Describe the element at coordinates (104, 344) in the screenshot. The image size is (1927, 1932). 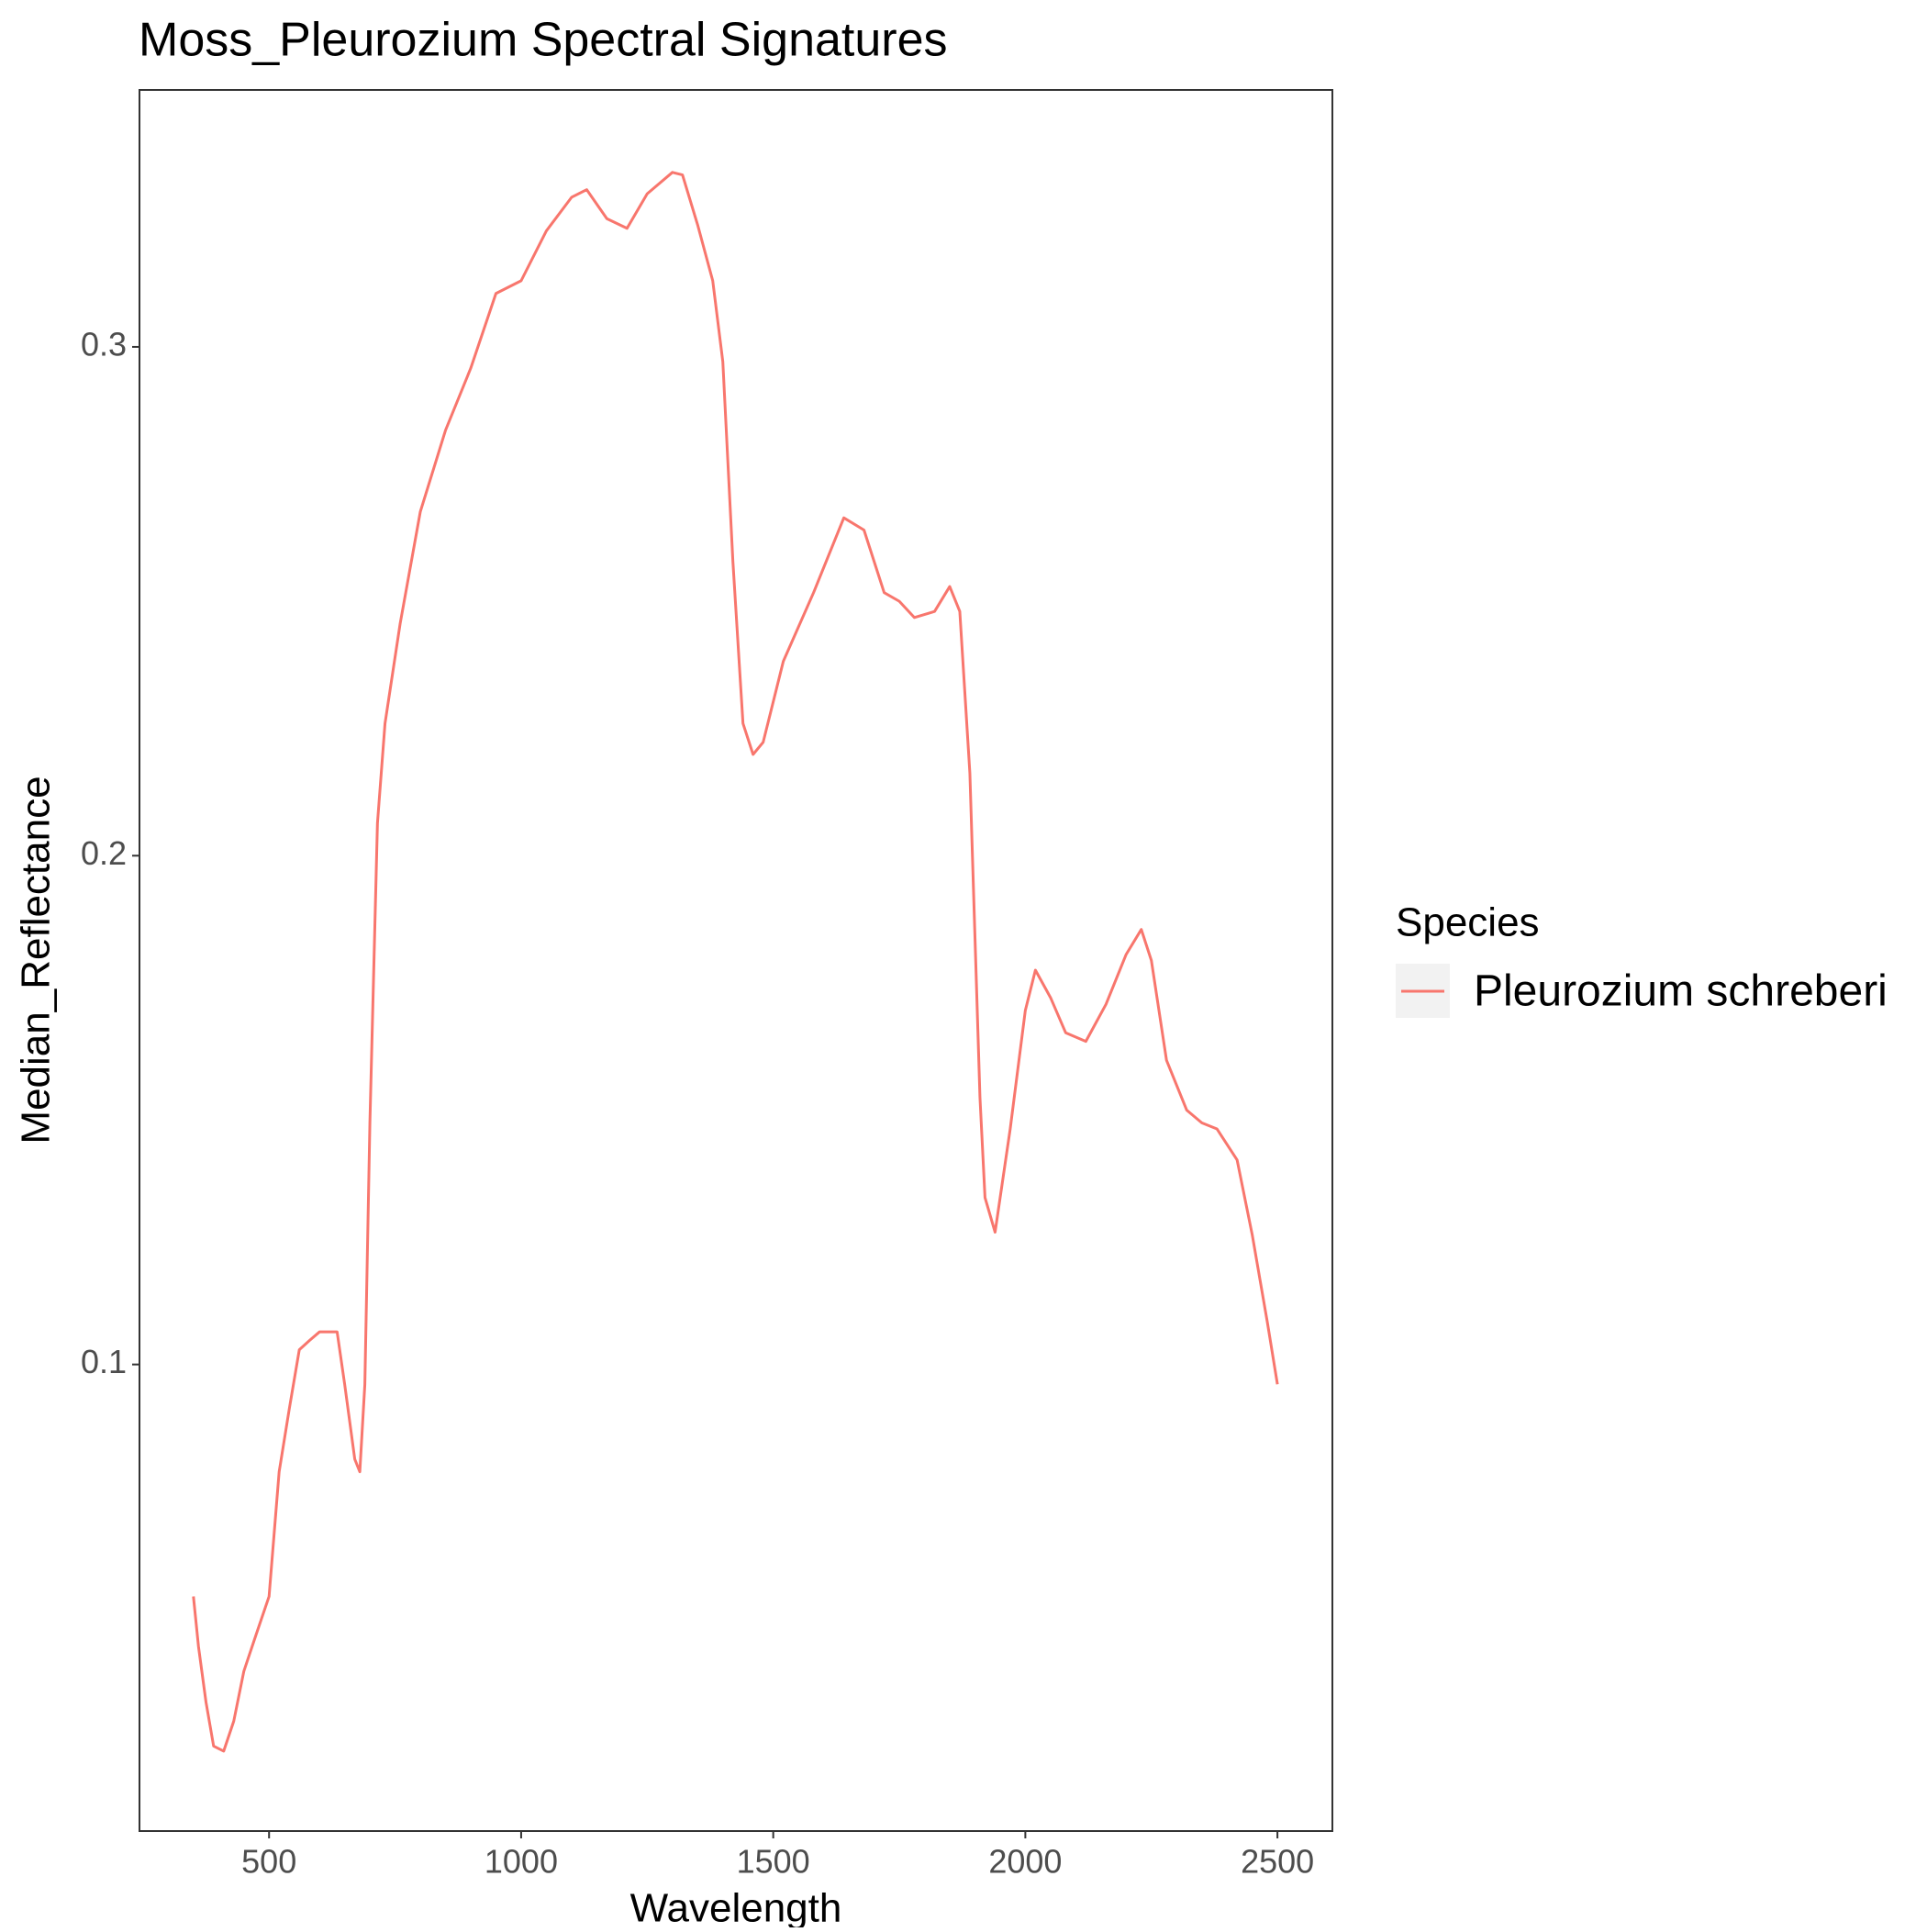
I see `y-tick-label: 0.3` at that location.